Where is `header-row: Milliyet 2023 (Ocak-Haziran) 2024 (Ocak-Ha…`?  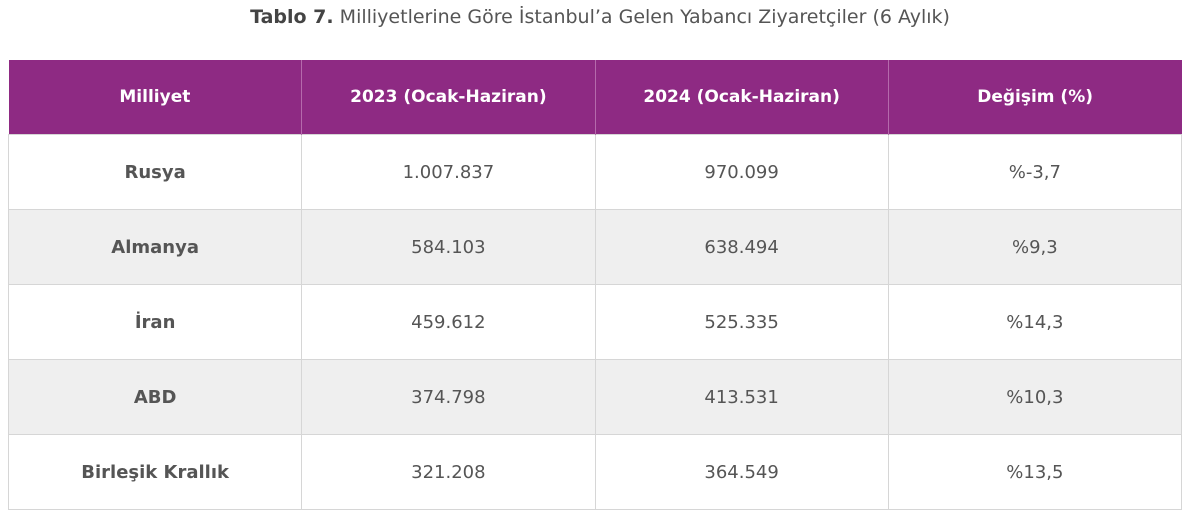
header-row: Milliyet 2023 (Ocak-Haziran) 2024 (Ocak-Ha… is located at coordinates (595, 97).